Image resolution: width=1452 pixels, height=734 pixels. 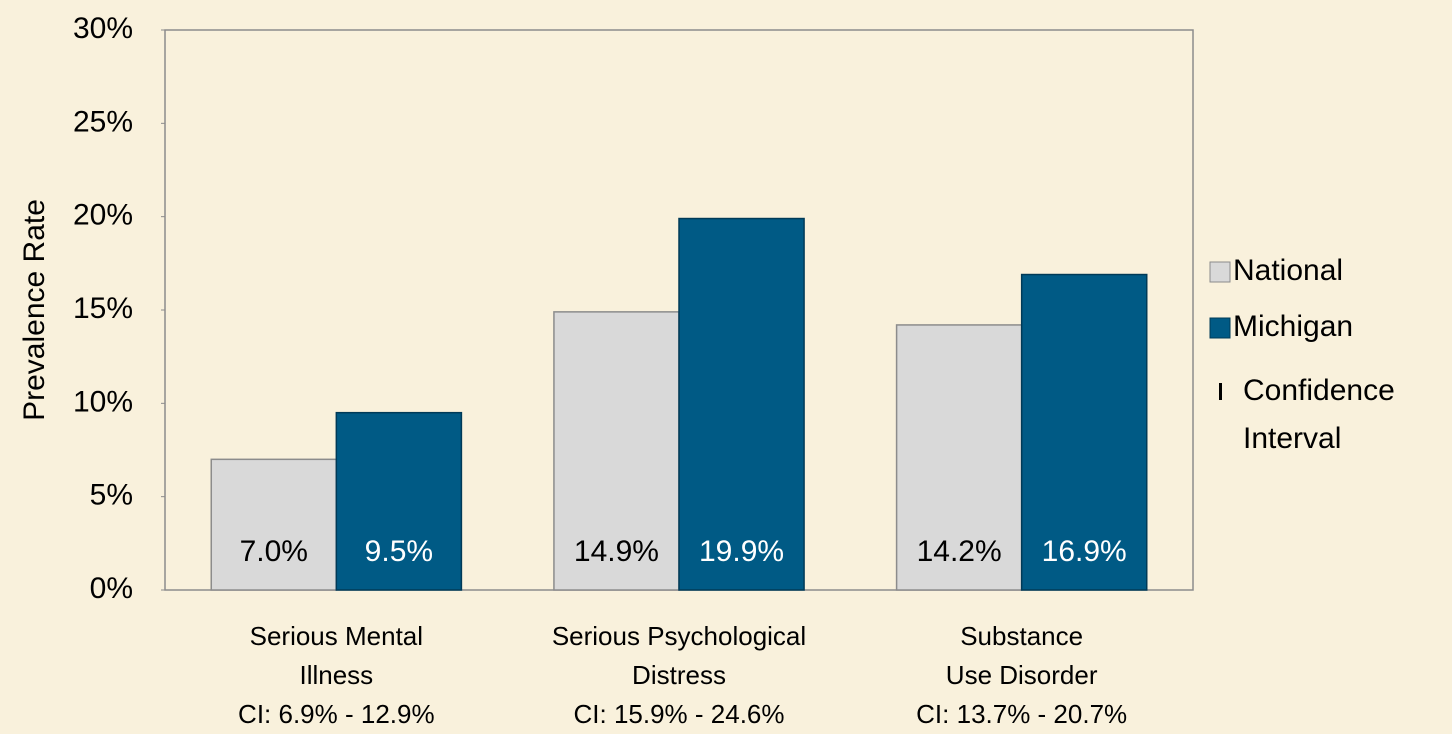 I want to click on y-axis-title: Prevalence Rate, so click(x=34, y=310).